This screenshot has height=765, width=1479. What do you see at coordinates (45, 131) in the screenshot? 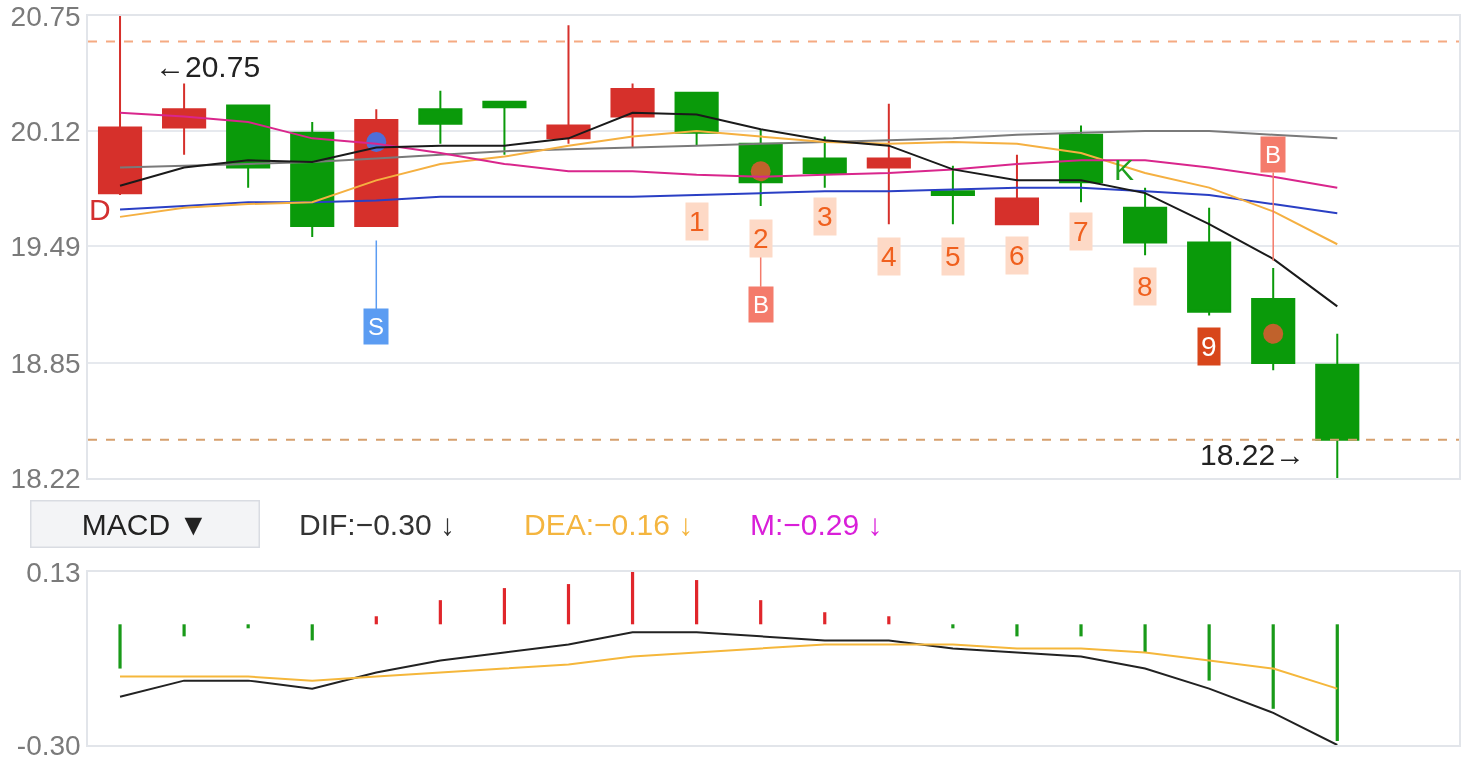
I see `y-tick-label: 20.12` at bounding box center [45, 131].